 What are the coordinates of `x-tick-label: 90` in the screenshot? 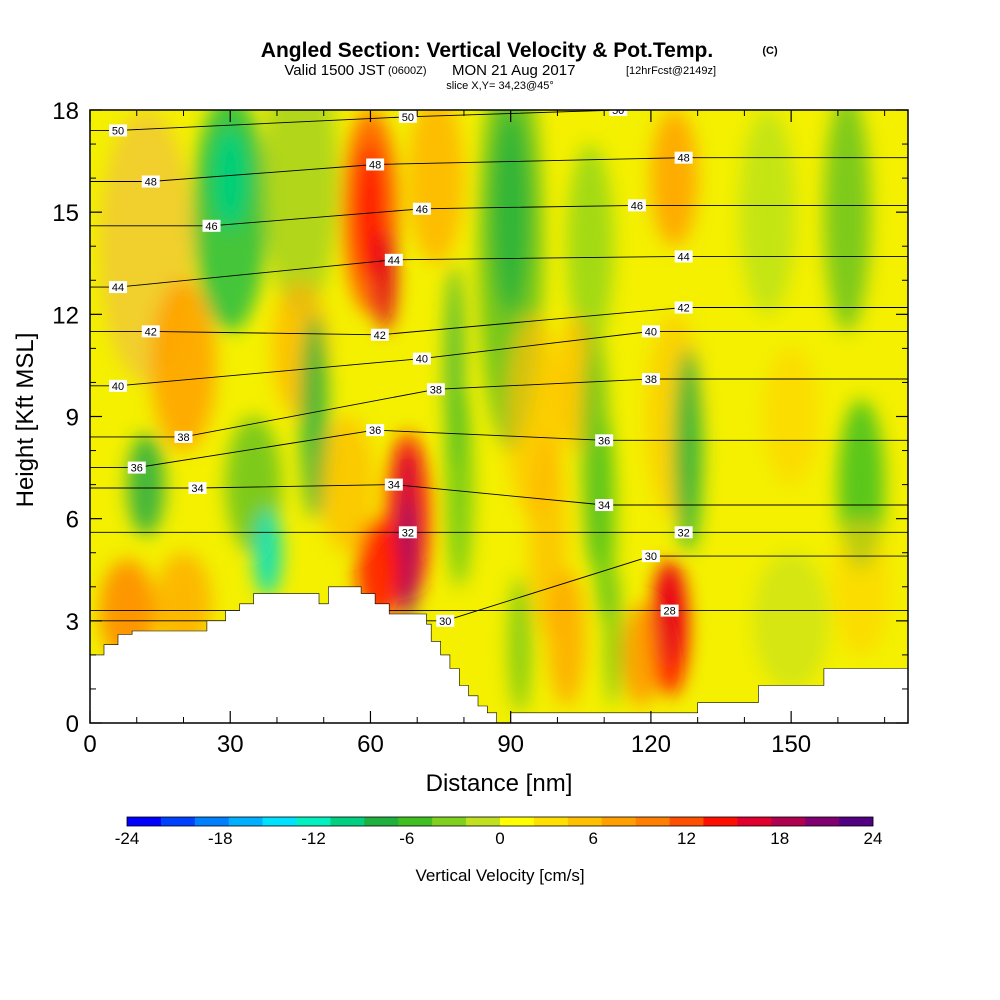 It's located at (510, 744).